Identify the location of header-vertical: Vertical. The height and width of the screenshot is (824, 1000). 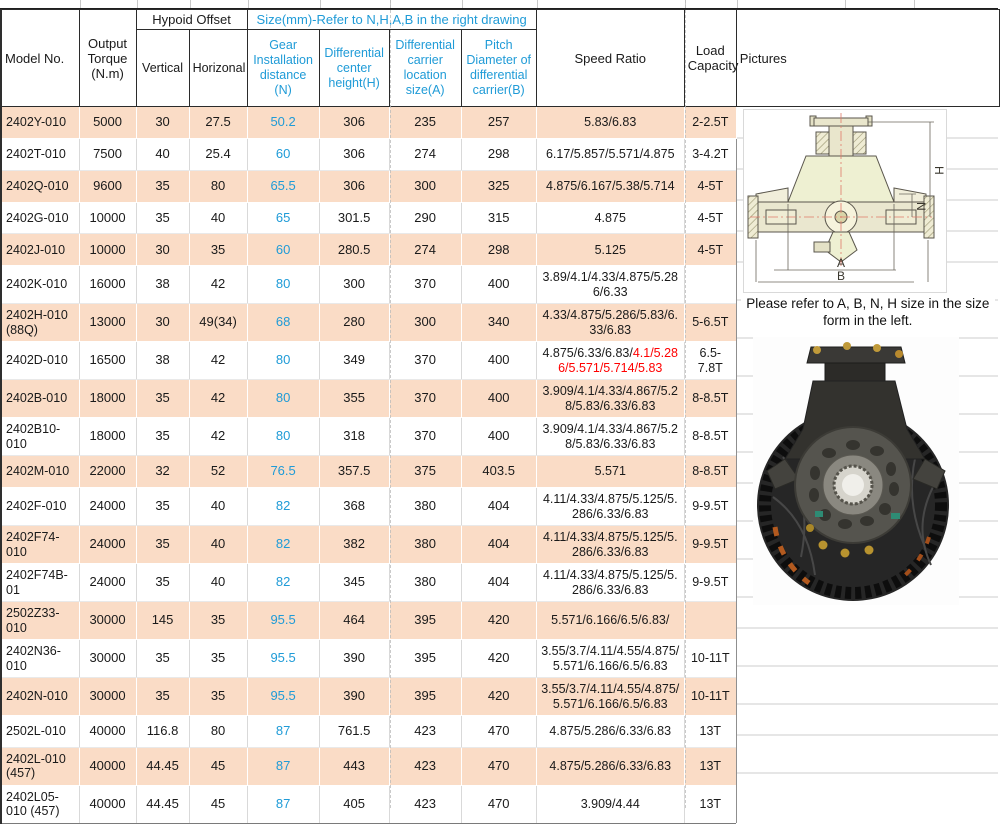
(162, 68).